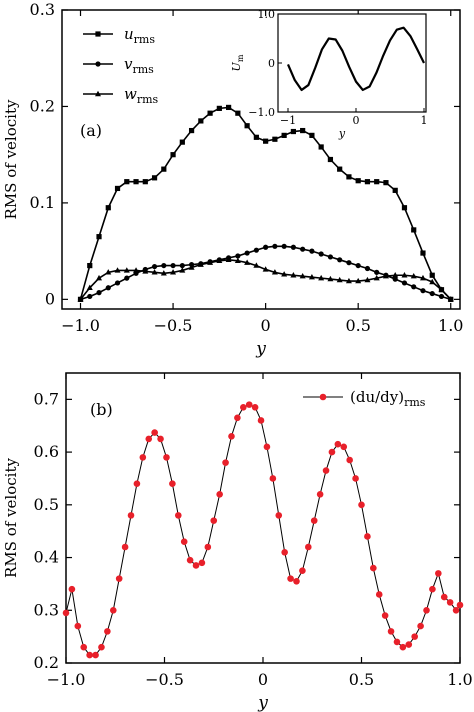  What do you see at coordinates (101, 409) in the screenshot?
I see `panel-b-label: (b)` at bounding box center [101, 409].